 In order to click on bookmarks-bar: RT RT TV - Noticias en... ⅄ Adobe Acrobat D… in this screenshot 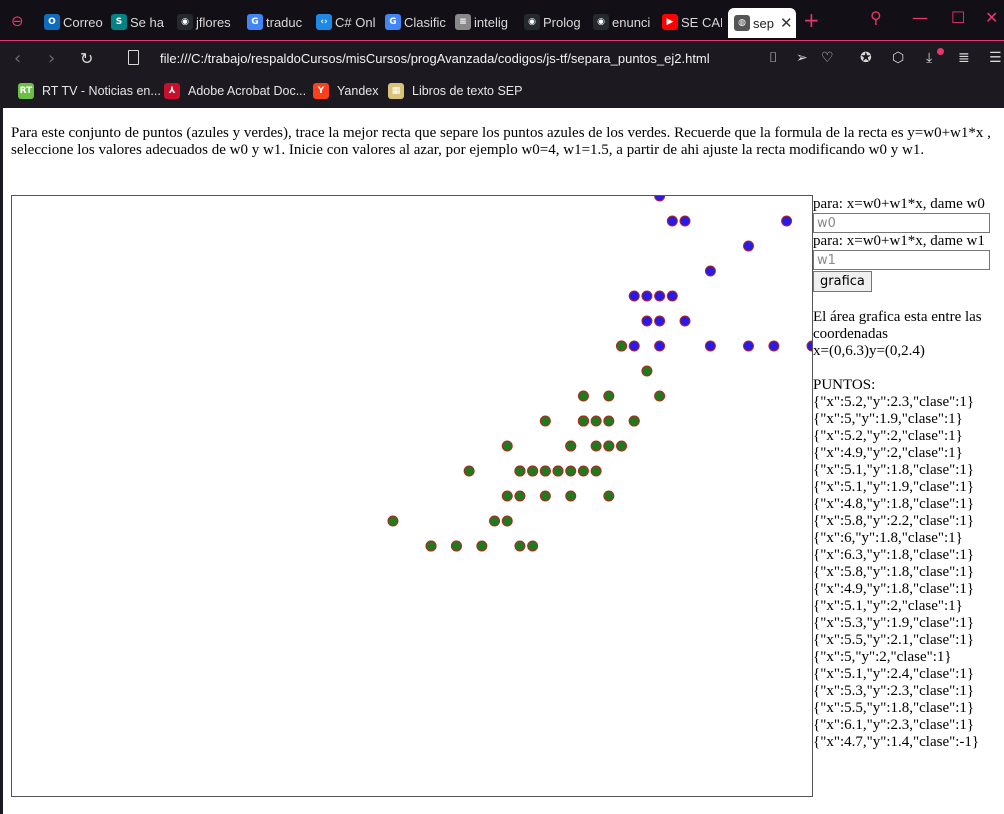, I will do `click(502, 92)`.